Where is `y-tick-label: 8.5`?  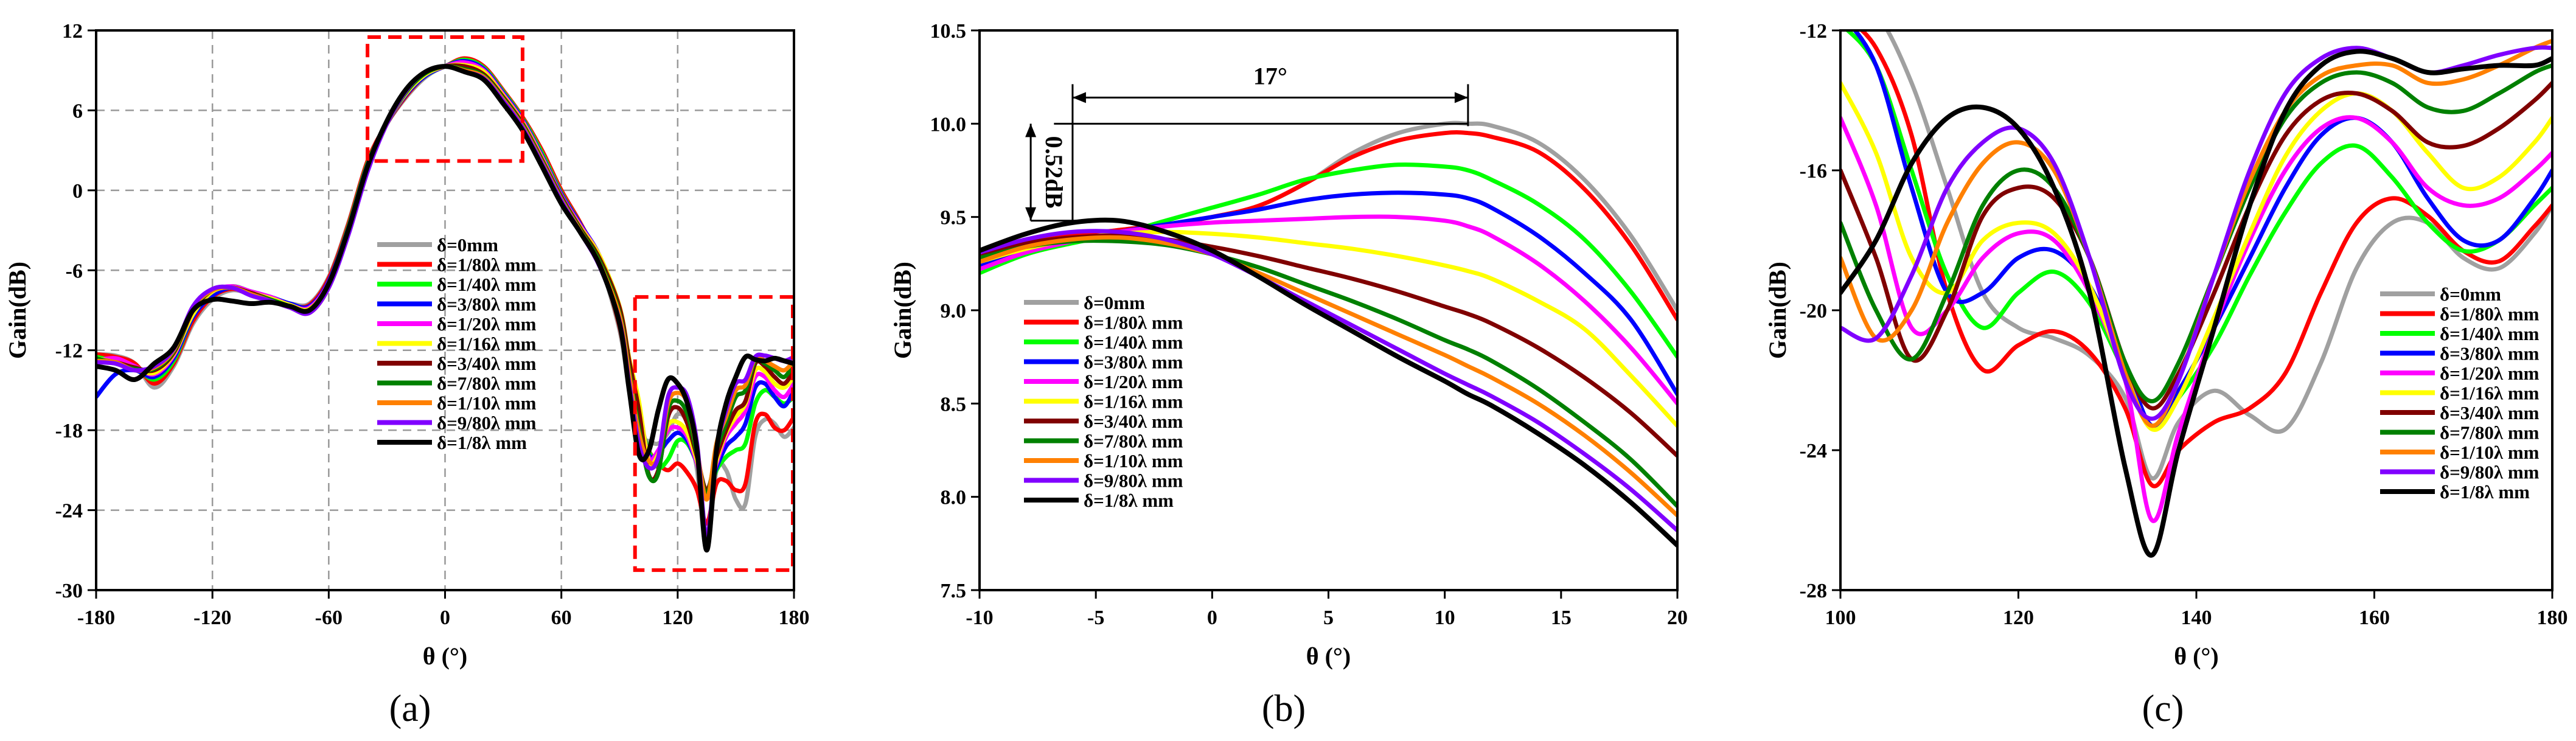
y-tick-label: 8.5 is located at coordinates (954, 404).